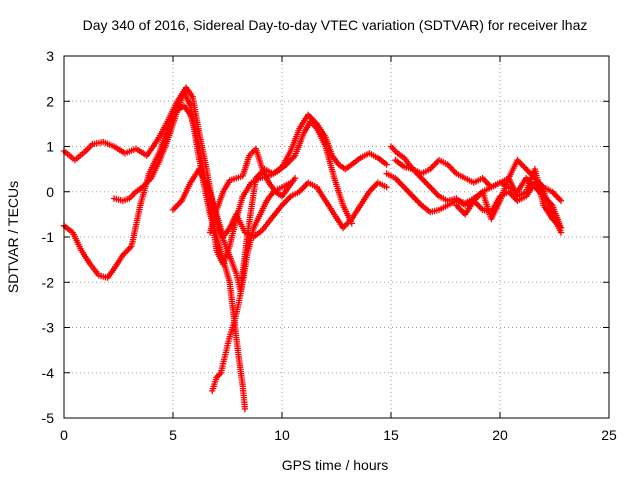 The image size is (640, 480). What do you see at coordinates (282, 435) in the screenshot?
I see `x-tick-label: 10` at bounding box center [282, 435].